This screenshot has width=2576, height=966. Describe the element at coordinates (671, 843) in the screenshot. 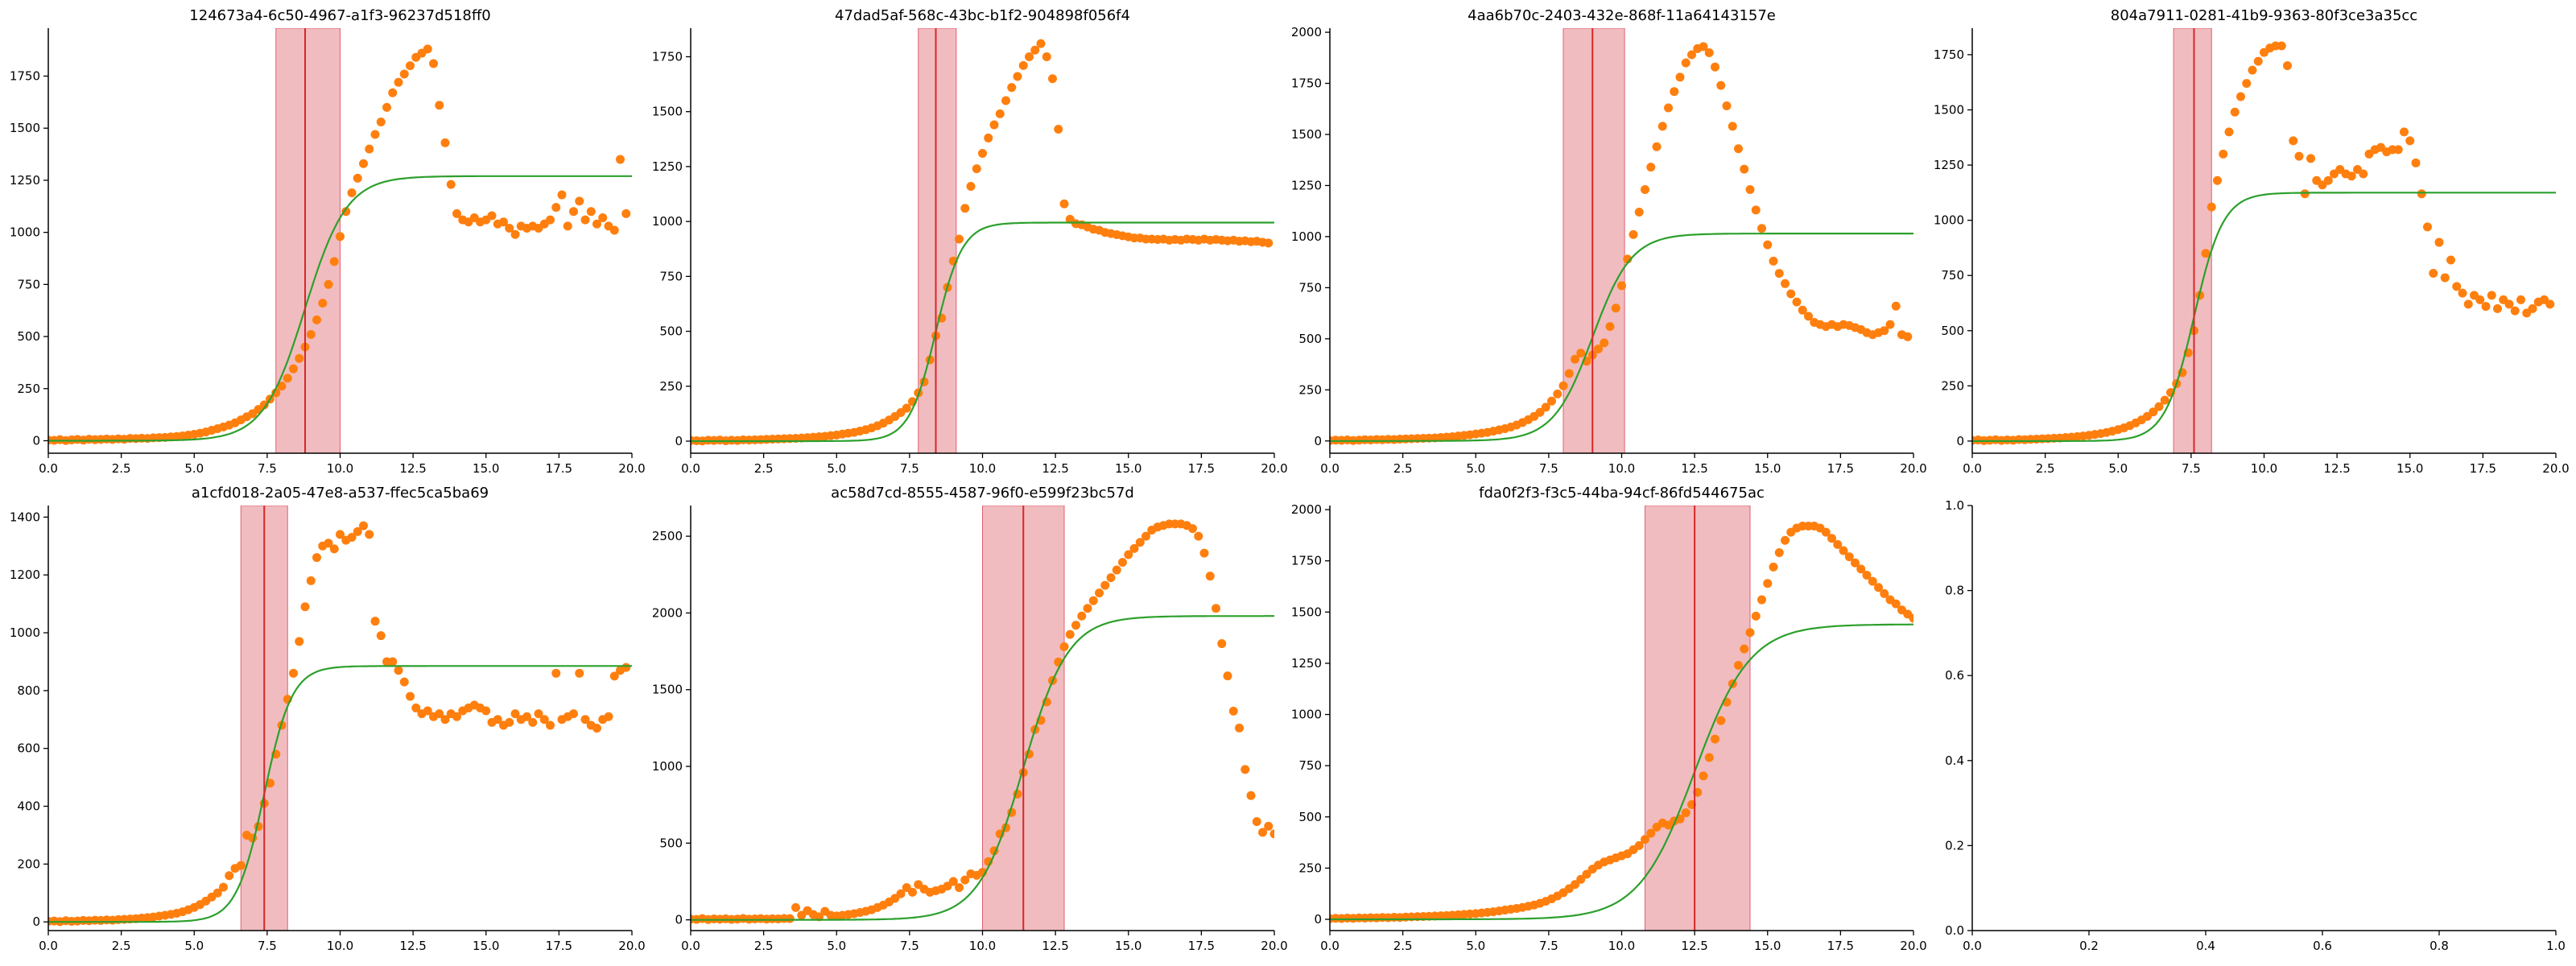

I see `y-tick-label: 500` at that location.